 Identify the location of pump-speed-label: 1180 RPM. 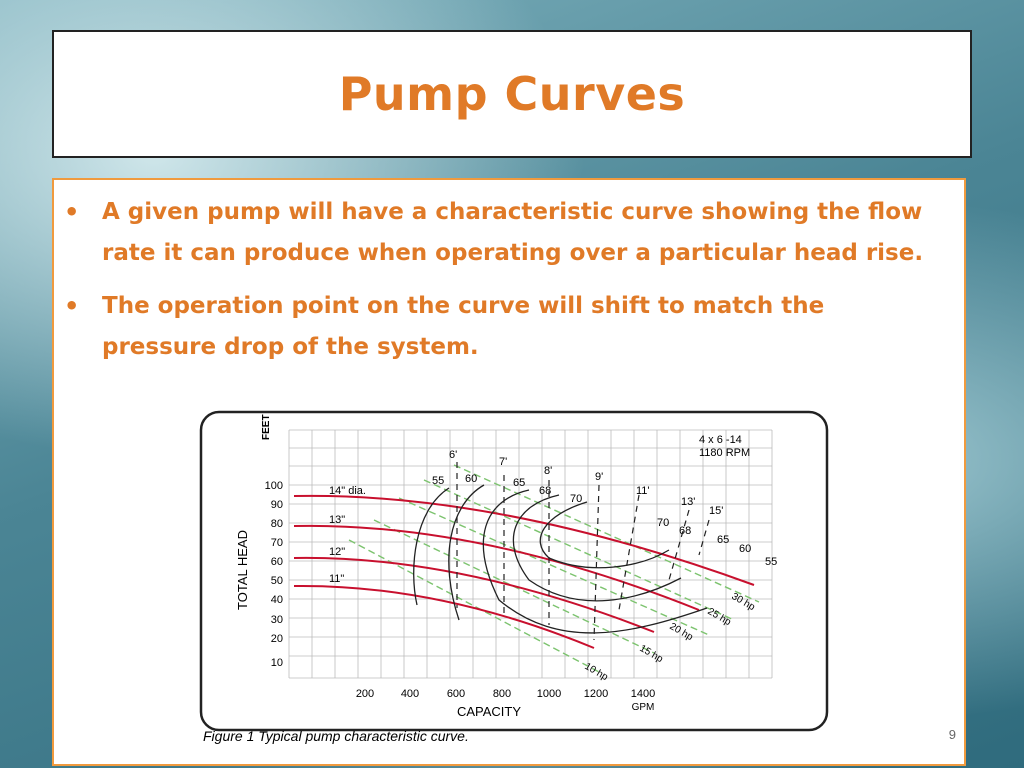
(724, 453).